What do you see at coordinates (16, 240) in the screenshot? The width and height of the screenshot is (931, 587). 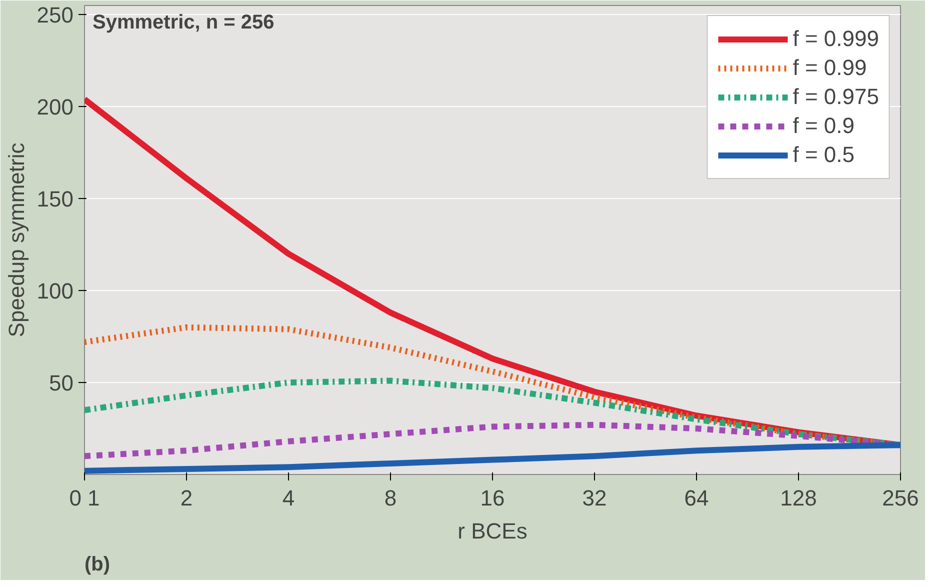 I see `y-axis-title: Speedup symmetric` at bounding box center [16, 240].